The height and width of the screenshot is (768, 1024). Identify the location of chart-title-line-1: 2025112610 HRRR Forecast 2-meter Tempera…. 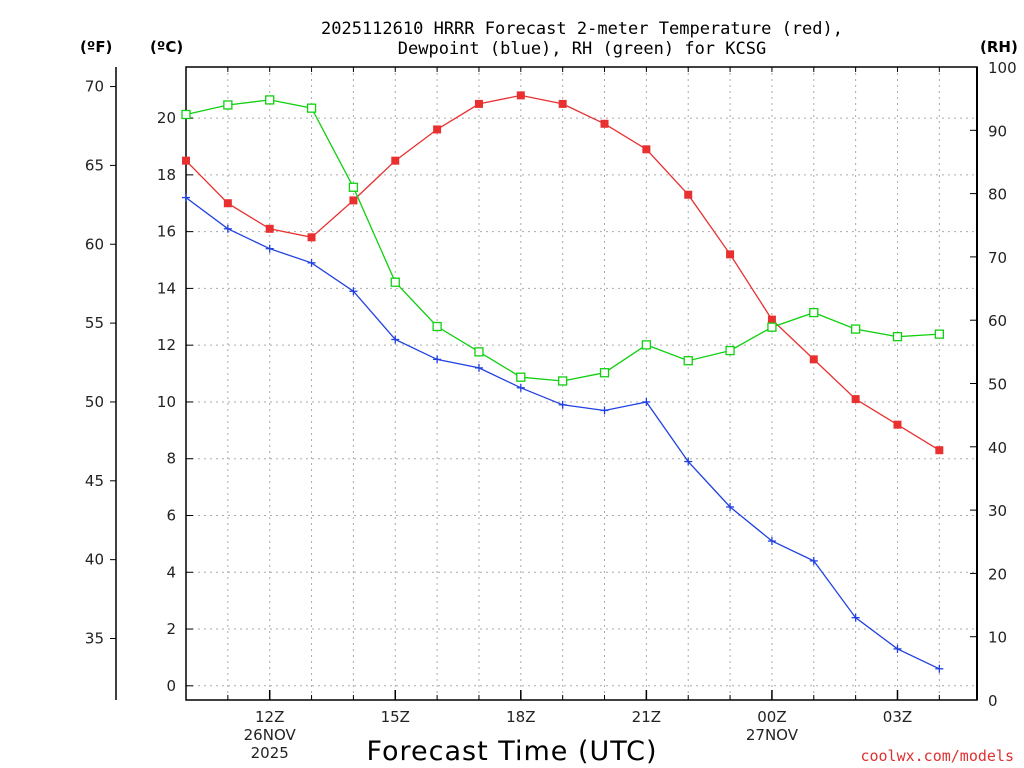
(582, 29).